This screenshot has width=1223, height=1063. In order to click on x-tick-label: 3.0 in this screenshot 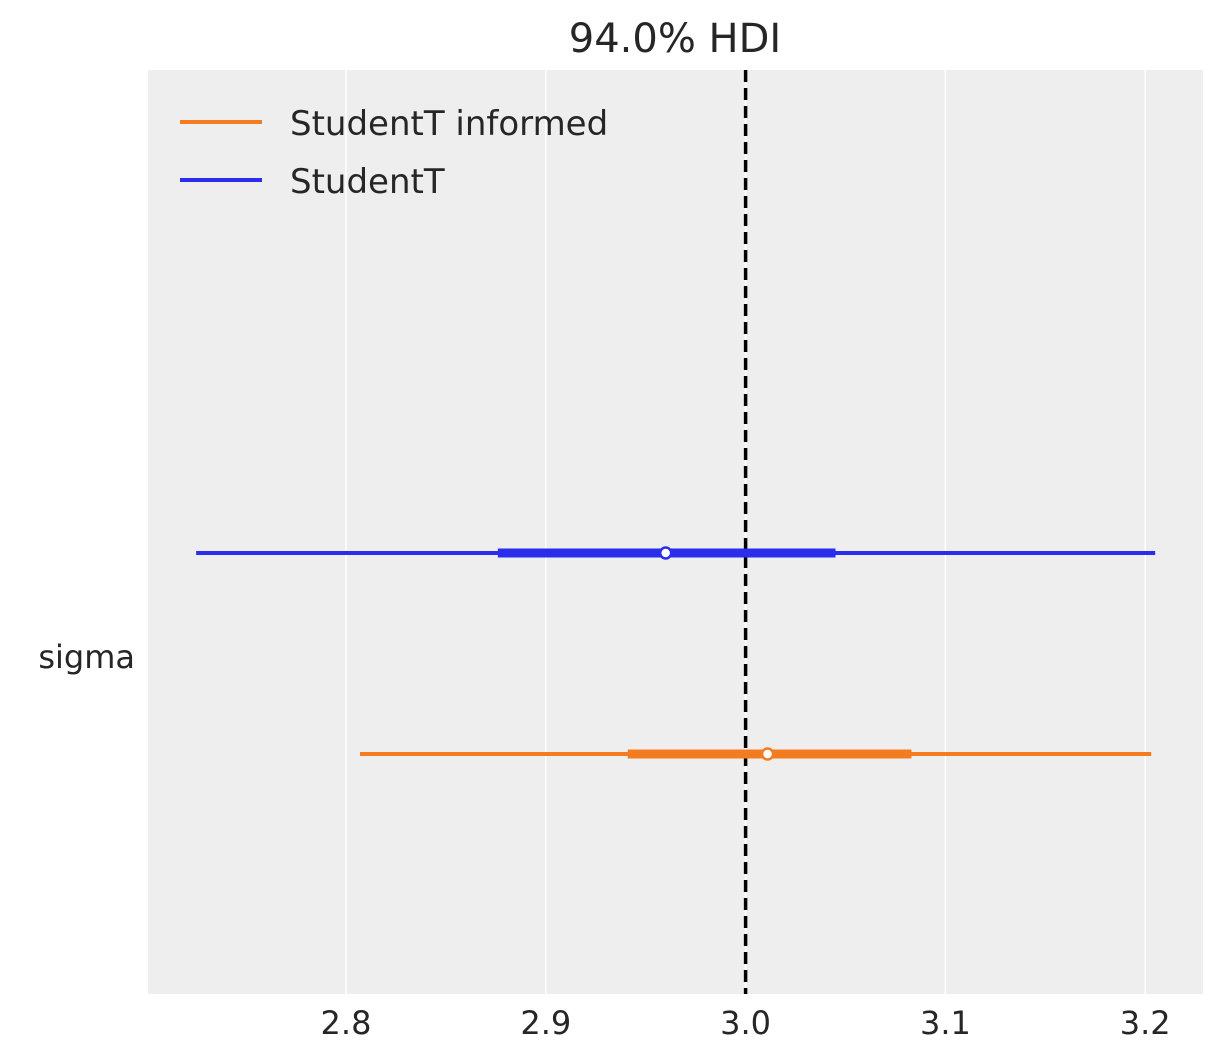, I will do `click(745, 1023)`.